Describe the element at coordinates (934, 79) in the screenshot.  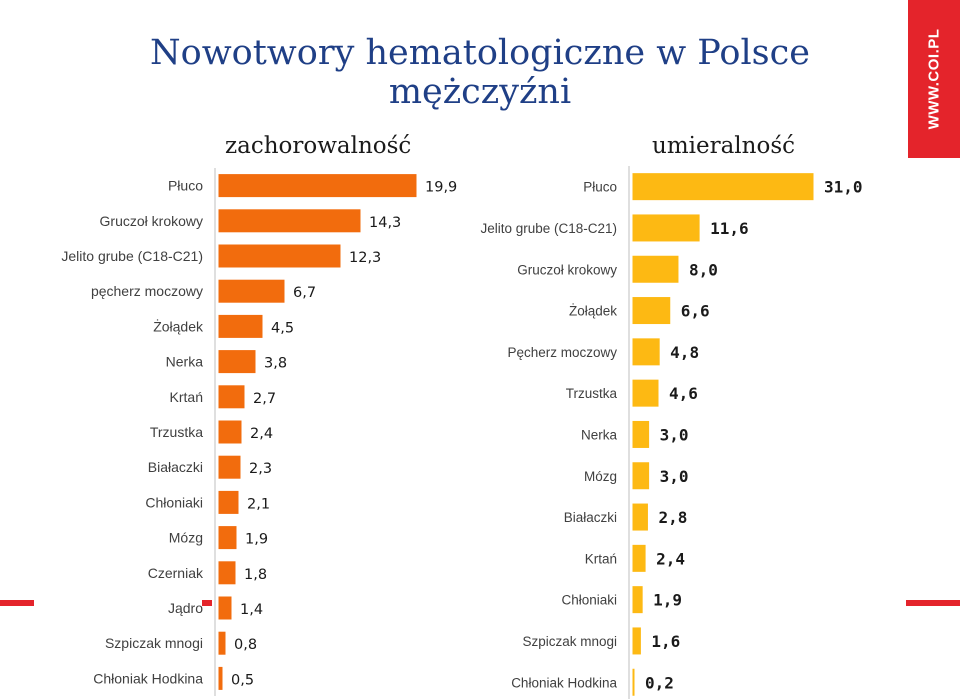
I see `watermark-ribbon: WWW.COI.PL` at that location.